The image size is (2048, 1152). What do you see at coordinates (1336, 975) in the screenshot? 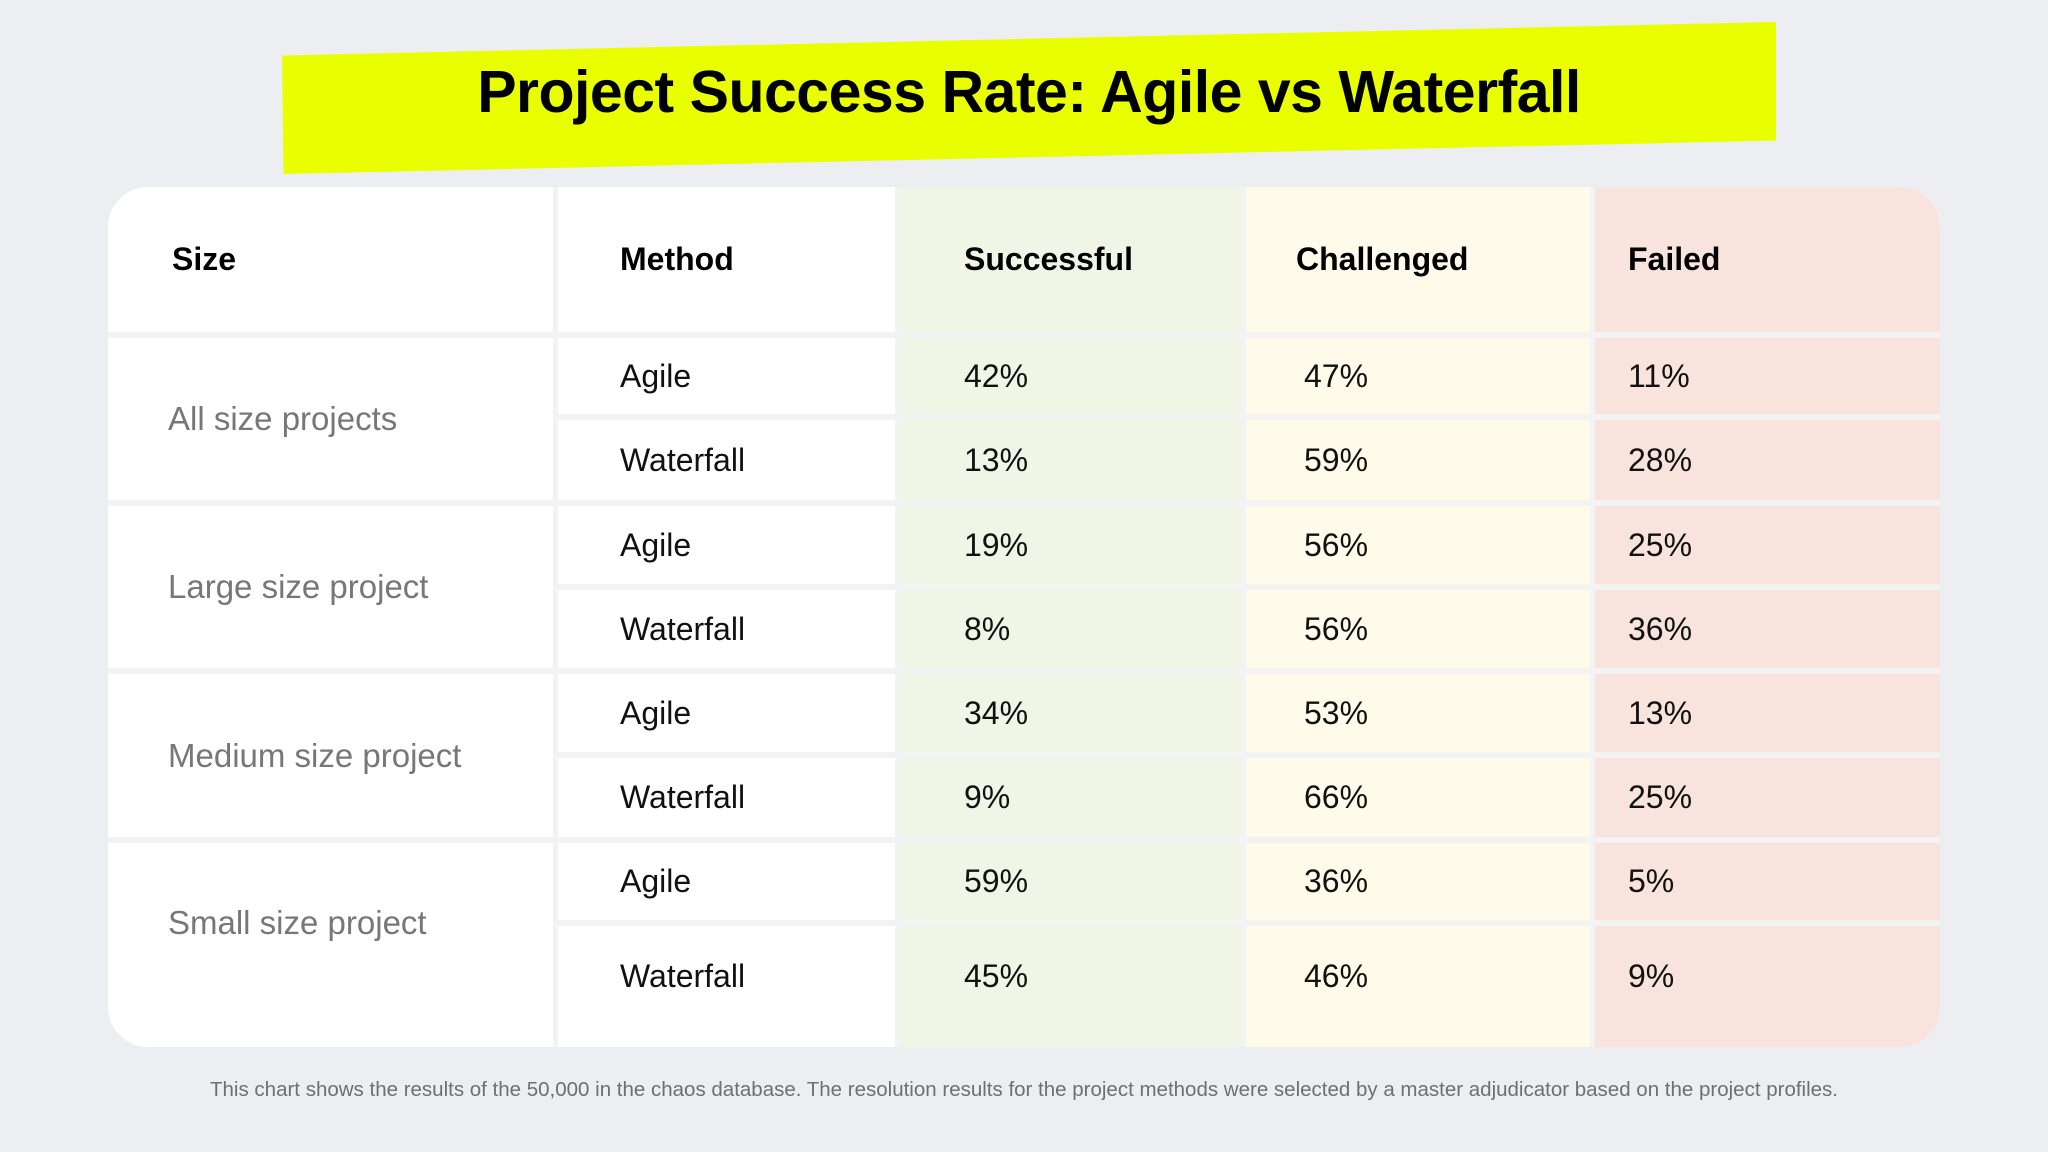
I see `challenged-cell: 46%` at bounding box center [1336, 975].